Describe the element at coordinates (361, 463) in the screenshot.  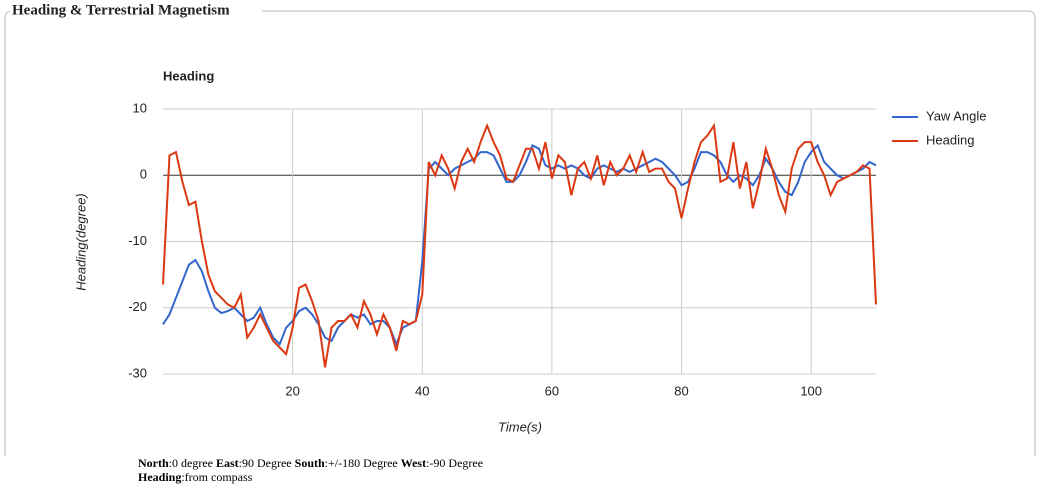
I see `note-text: :+/-180 Degree` at that location.